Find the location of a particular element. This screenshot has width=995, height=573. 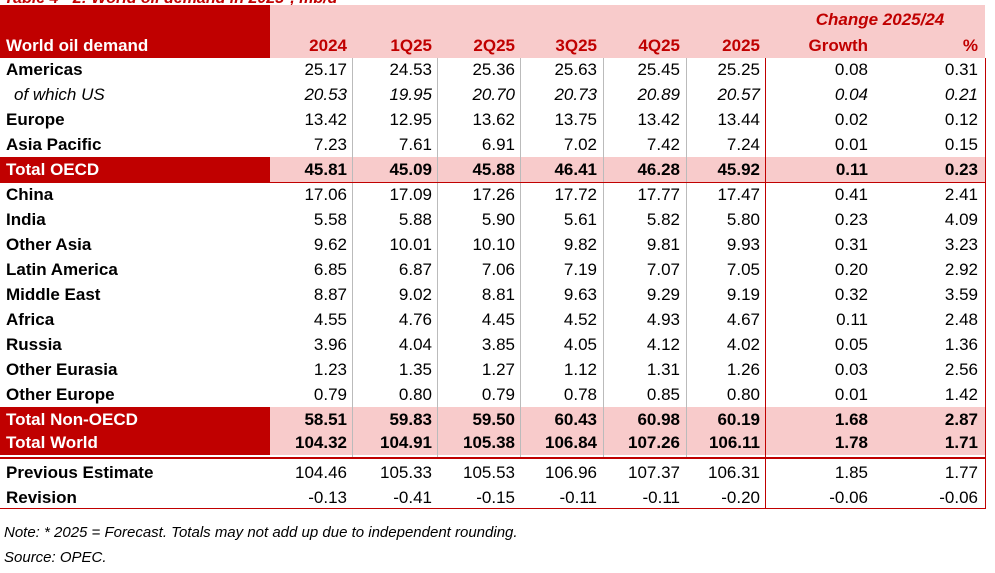

row-label: Asia Pacific is located at coordinates (54, 144).